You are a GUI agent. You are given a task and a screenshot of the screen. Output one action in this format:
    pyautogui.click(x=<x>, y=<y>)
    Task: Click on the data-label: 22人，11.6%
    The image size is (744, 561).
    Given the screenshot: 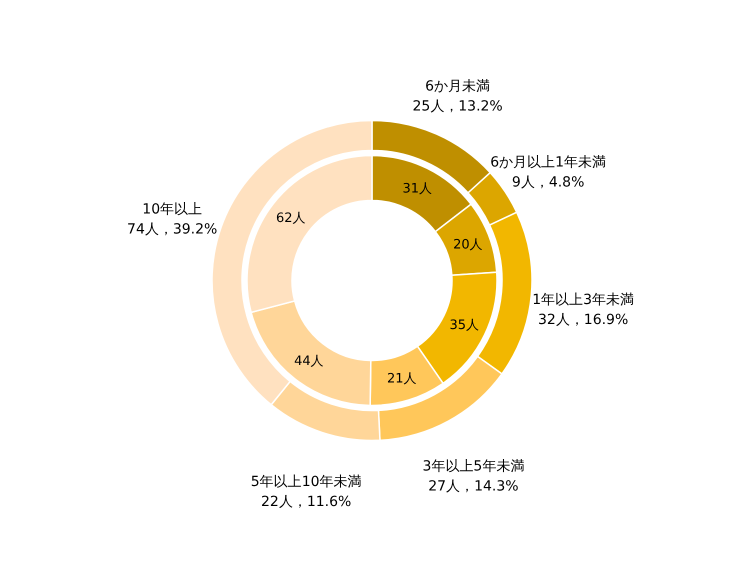 What is the action you would take?
    pyautogui.click(x=306, y=502)
    